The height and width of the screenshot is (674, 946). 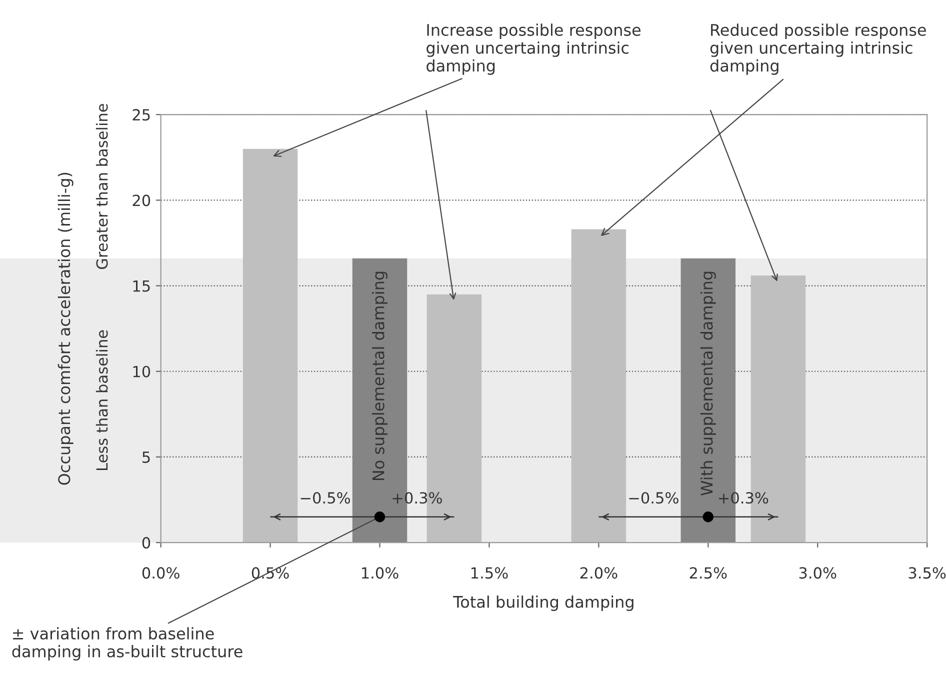 What do you see at coordinates (489, 573) in the screenshot?
I see `x-tick-label: 1.5%` at bounding box center [489, 573].